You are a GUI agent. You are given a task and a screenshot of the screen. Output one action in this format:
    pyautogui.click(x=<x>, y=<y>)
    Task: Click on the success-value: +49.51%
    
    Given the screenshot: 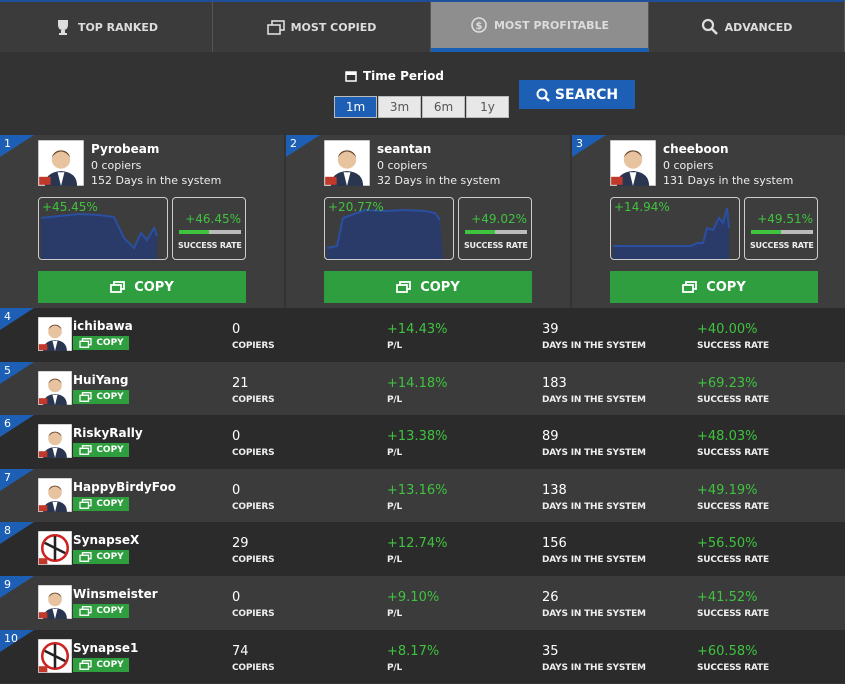 What is the action you would take?
    pyautogui.click(x=785, y=219)
    